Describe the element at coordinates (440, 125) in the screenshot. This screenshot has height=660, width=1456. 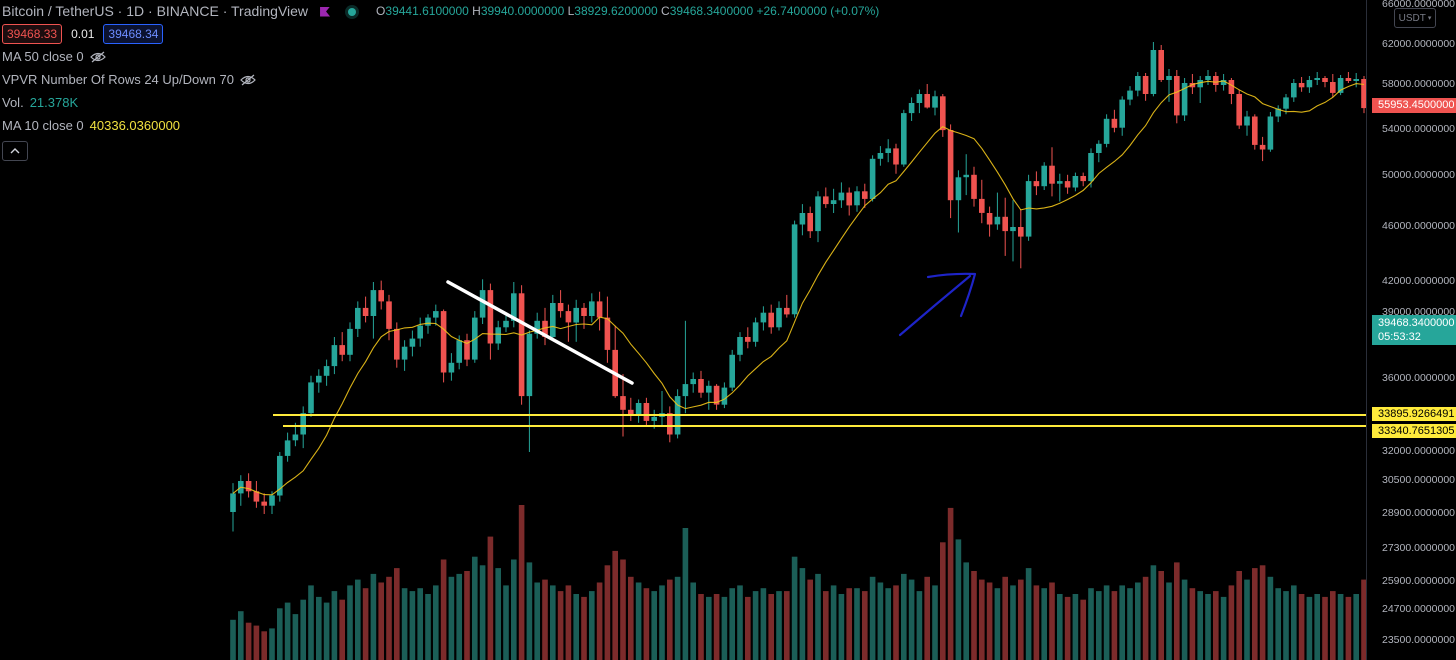
I see `indicator-ma10: MA 10 close 0 40336.0360000` at that location.